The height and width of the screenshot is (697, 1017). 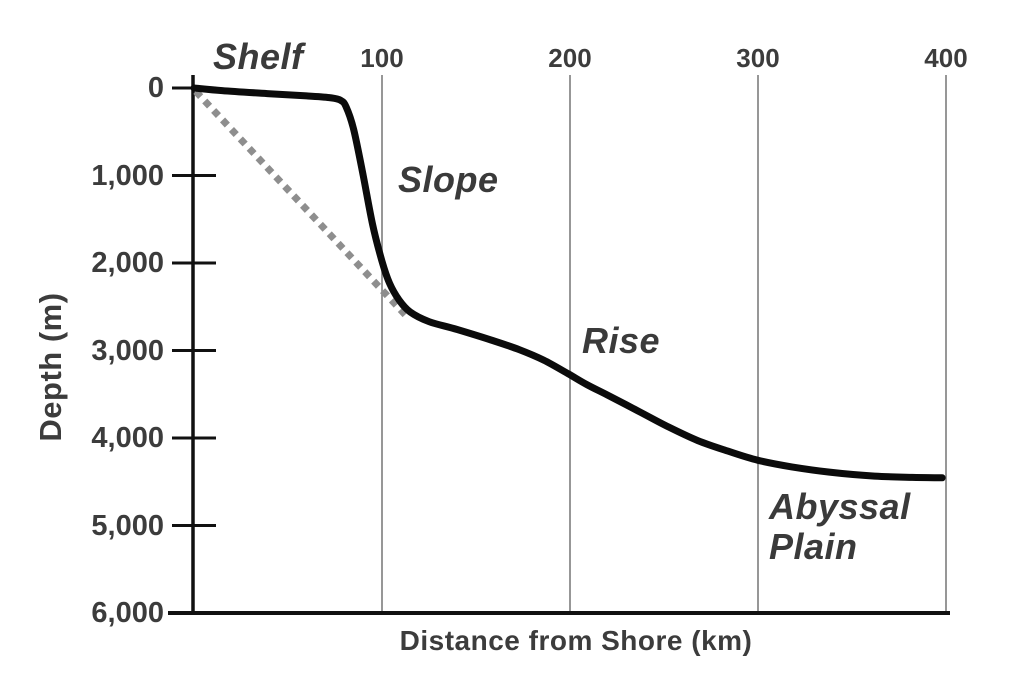 What do you see at coordinates (621, 340) in the screenshot?
I see `rise-region-label: Rise` at bounding box center [621, 340].